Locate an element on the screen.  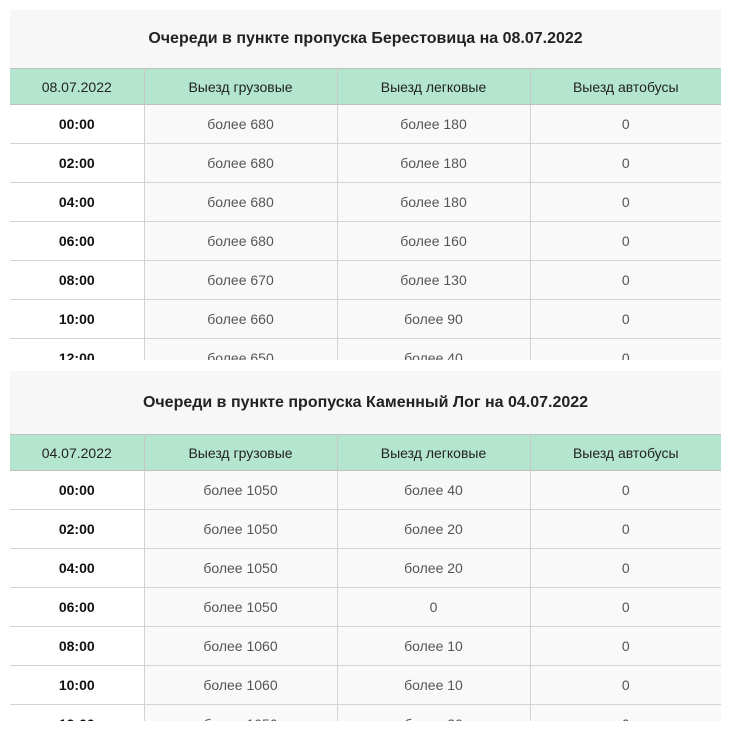
table-row: 10:00 более 660 более 90 0 is located at coordinates (365, 319).